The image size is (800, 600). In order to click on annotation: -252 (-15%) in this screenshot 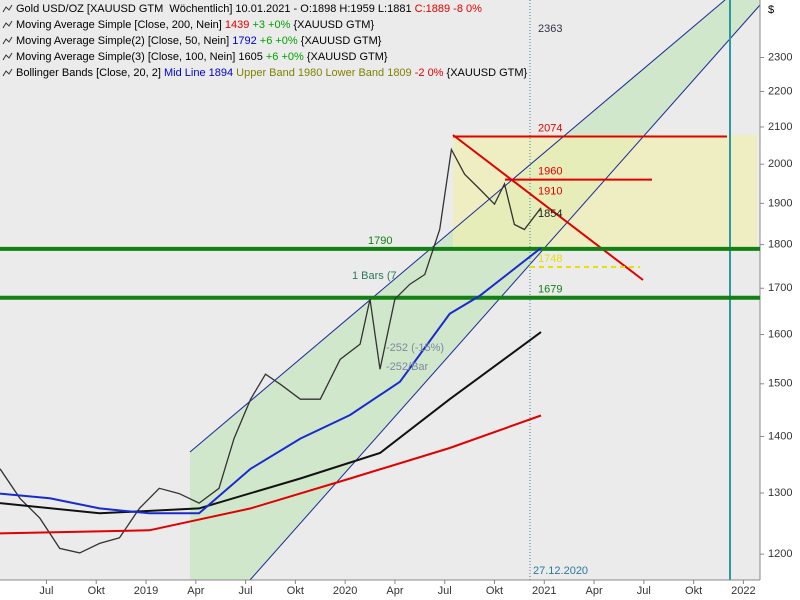, I will do `click(415, 348)`.